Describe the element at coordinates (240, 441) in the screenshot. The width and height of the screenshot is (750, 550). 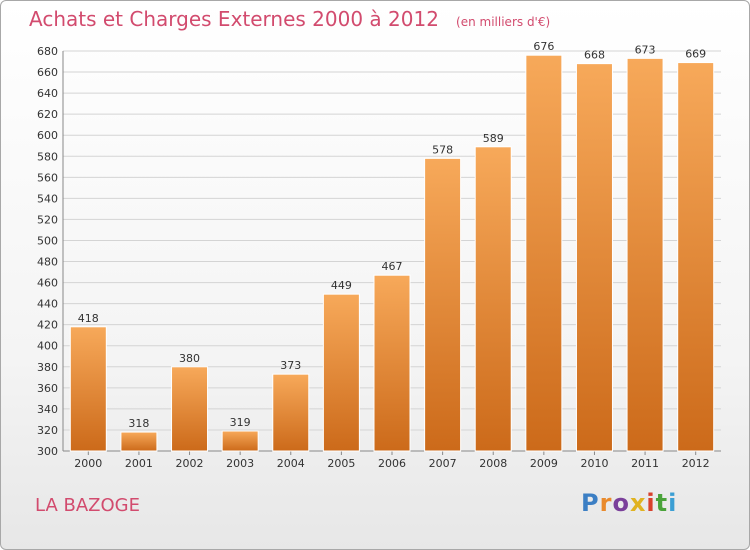
I see `bar-2003` at that location.